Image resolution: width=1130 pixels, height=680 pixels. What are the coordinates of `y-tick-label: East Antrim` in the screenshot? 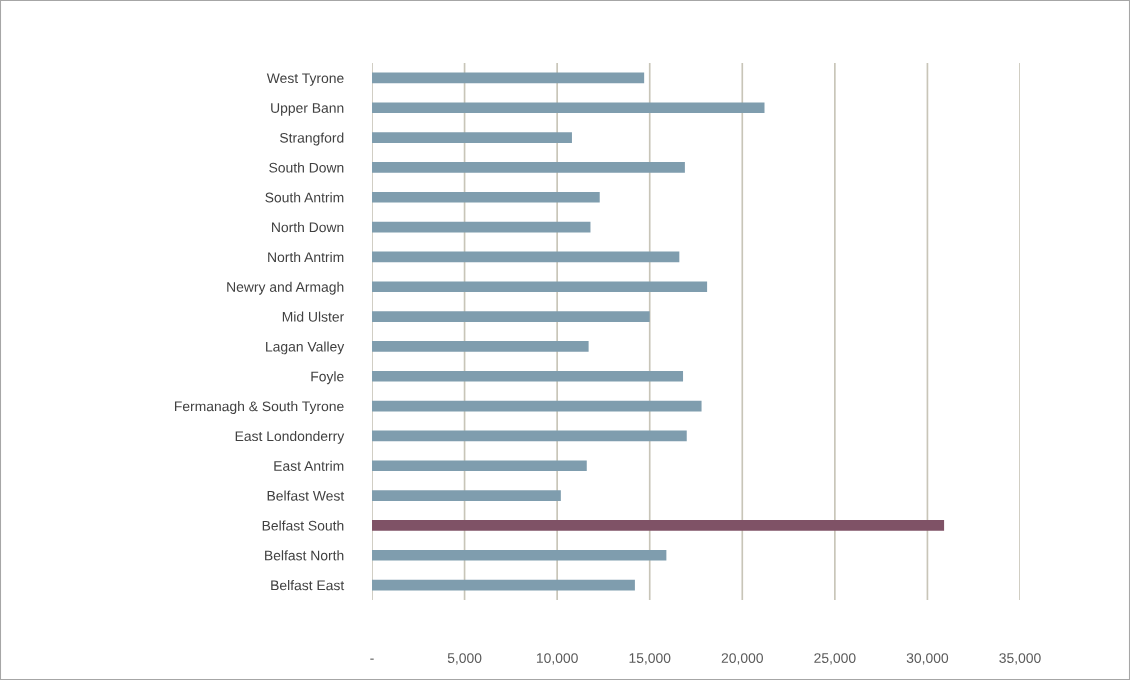 It's located at (309, 465).